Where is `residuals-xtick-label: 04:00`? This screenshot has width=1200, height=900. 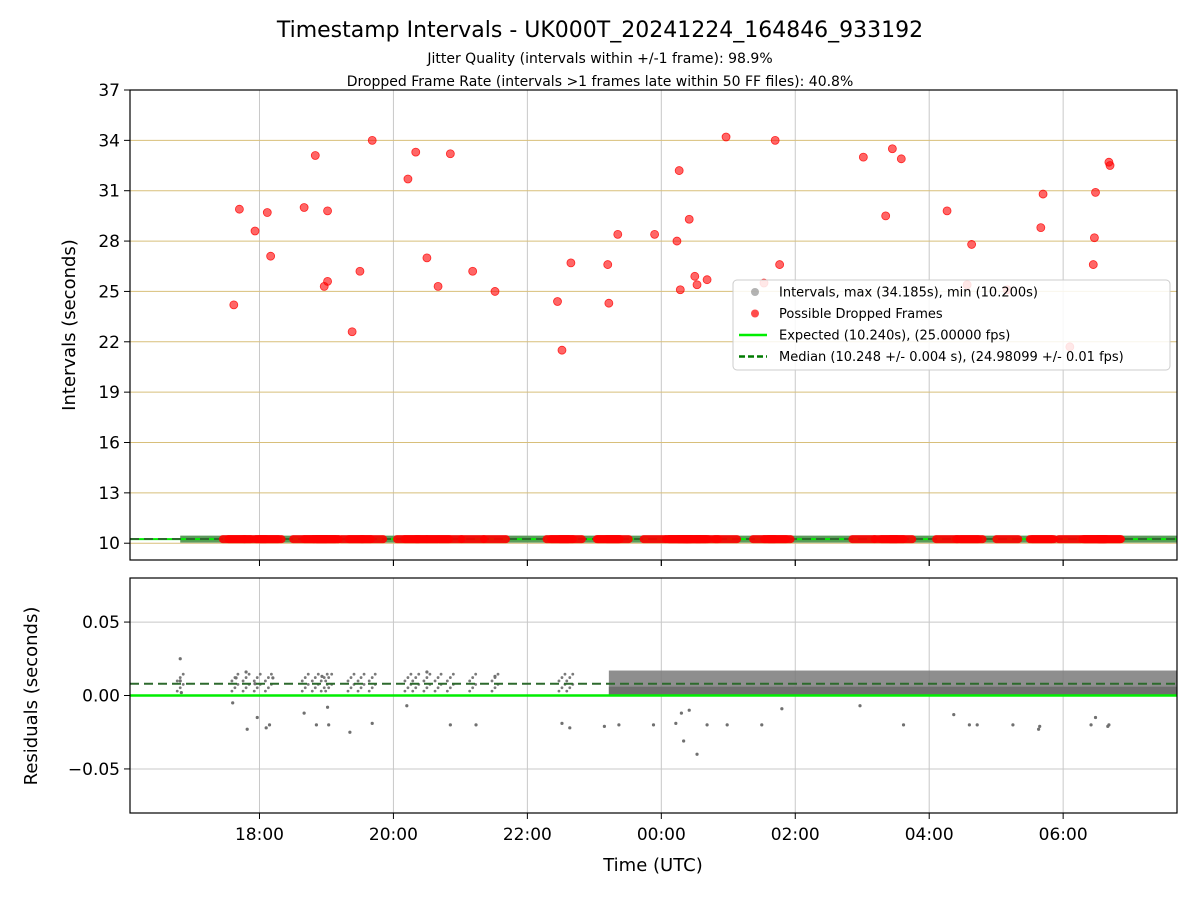
residuals-xtick-label: 04:00 is located at coordinates (929, 835).